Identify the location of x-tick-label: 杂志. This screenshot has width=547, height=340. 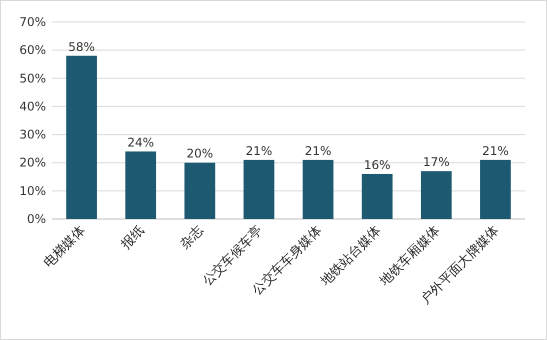
(192, 237).